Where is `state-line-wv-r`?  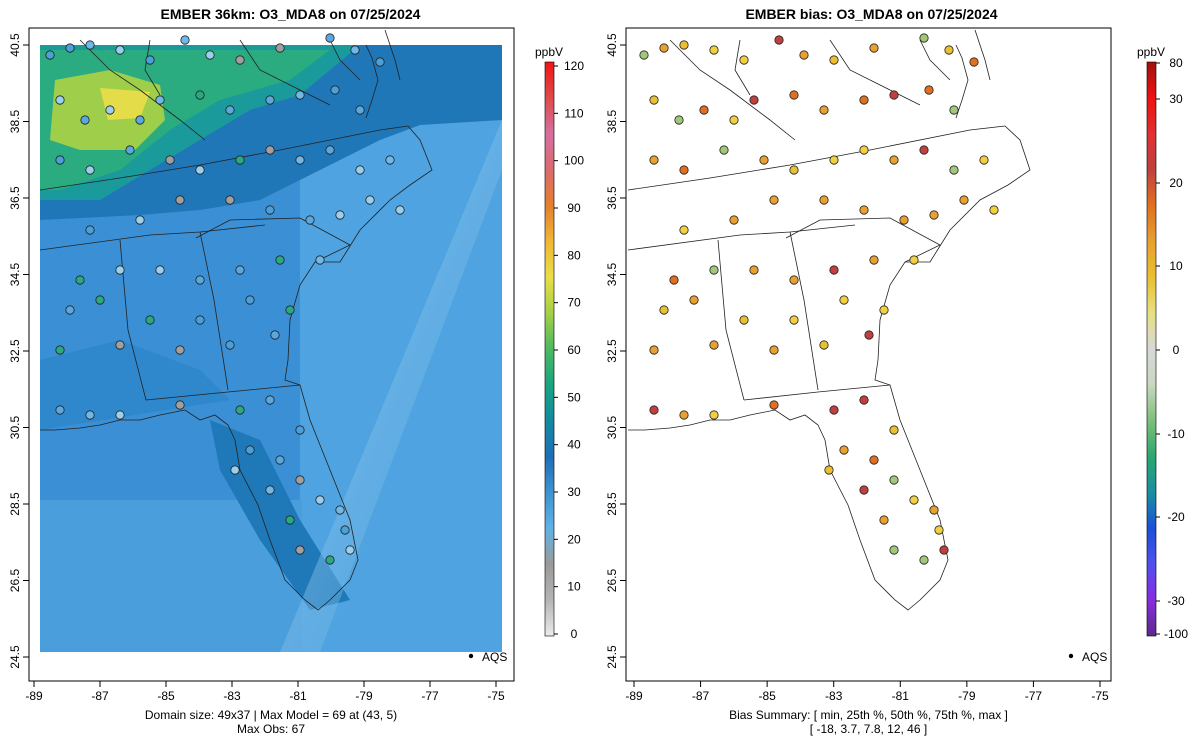
state-line-wv-r is located at coordinates (875, 72).